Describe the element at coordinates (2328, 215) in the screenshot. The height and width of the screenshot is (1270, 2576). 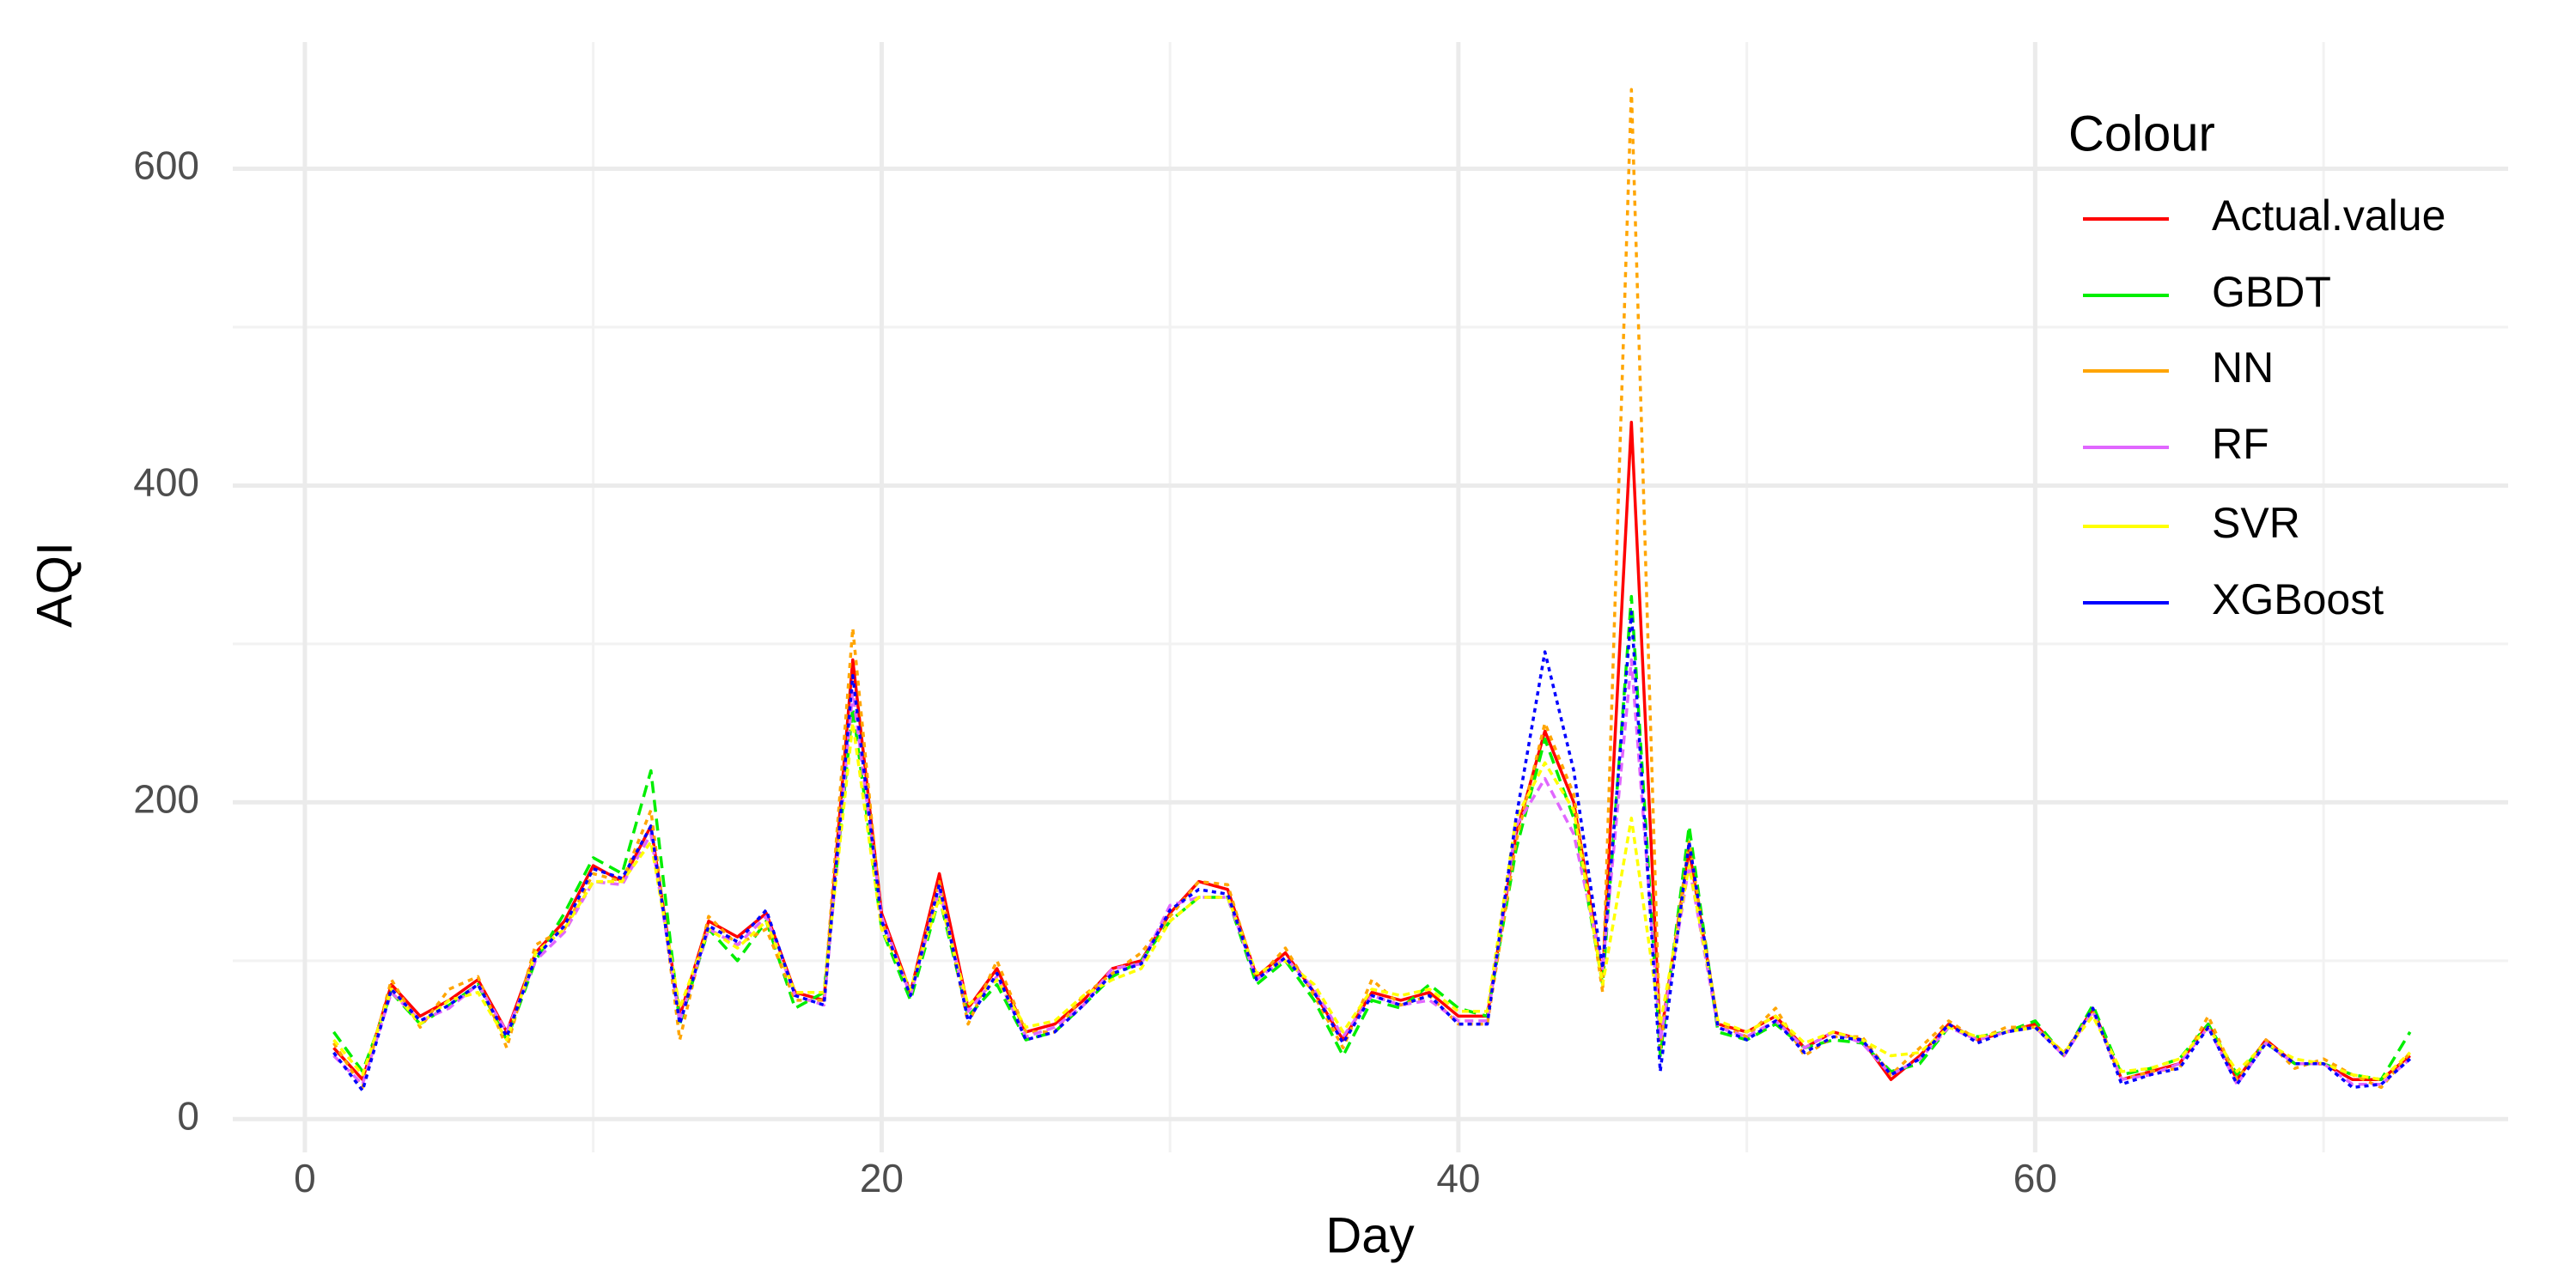
I see `legend-label: Actual.value` at that location.